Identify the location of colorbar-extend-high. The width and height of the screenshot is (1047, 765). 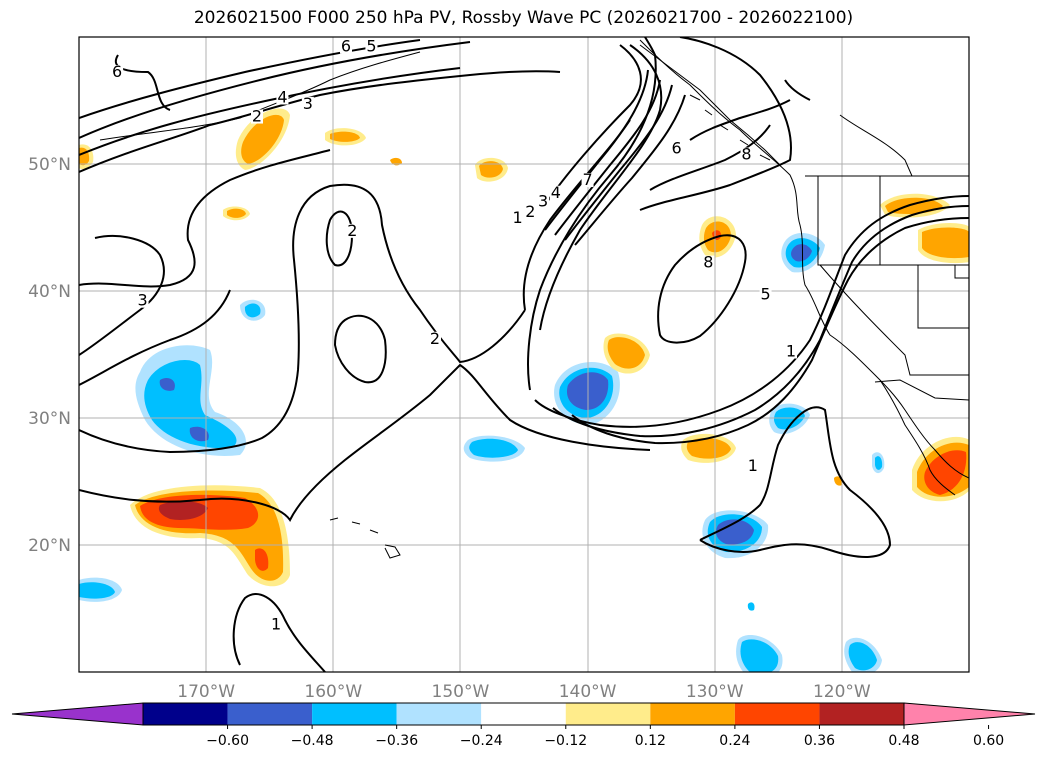
(969, 714).